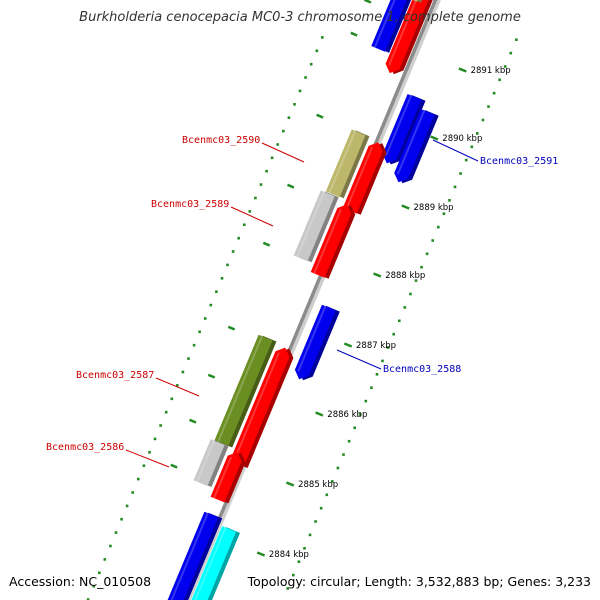 The height and width of the screenshot is (600, 600). I want to click on gene-khaki-2590-face, so click(345, 163).